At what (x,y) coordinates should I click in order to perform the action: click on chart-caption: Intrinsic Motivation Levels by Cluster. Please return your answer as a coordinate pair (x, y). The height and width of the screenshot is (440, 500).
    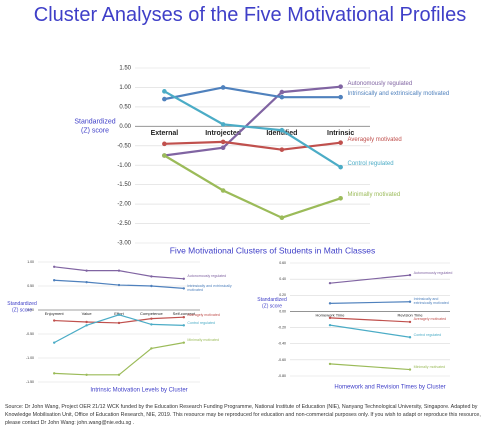
    Looking at the image, I should click on (138, 391).